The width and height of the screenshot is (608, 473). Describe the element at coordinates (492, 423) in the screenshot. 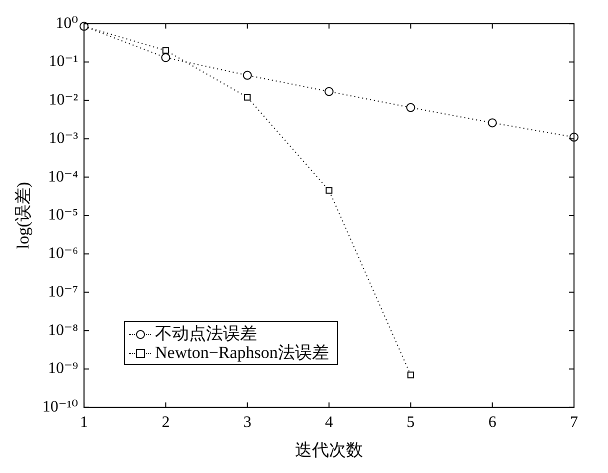

I see `x-tick-label: 6` at that location.